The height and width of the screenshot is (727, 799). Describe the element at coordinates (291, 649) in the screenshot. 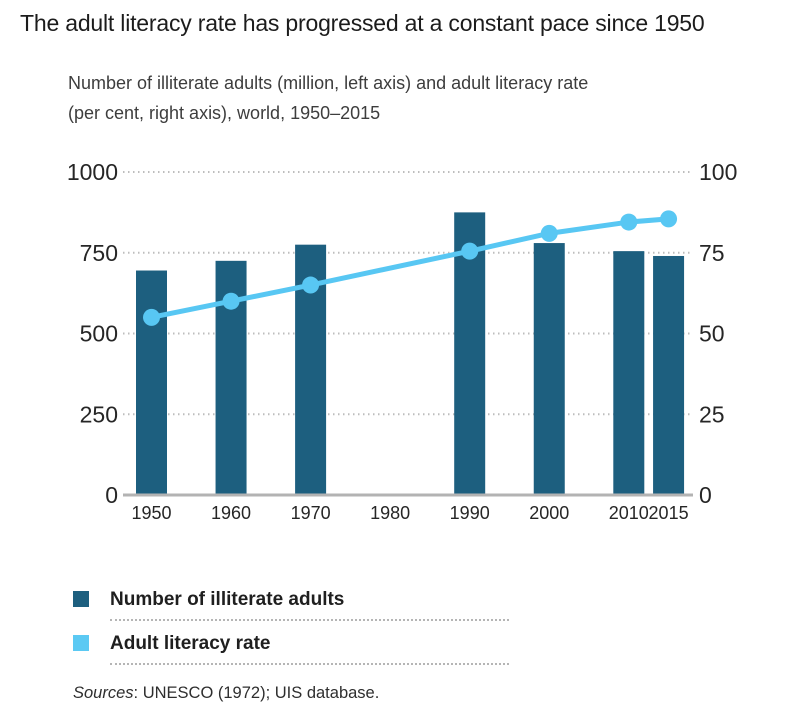

I see `legend-item-literacy-rate: Adult literacy rate` at that location.